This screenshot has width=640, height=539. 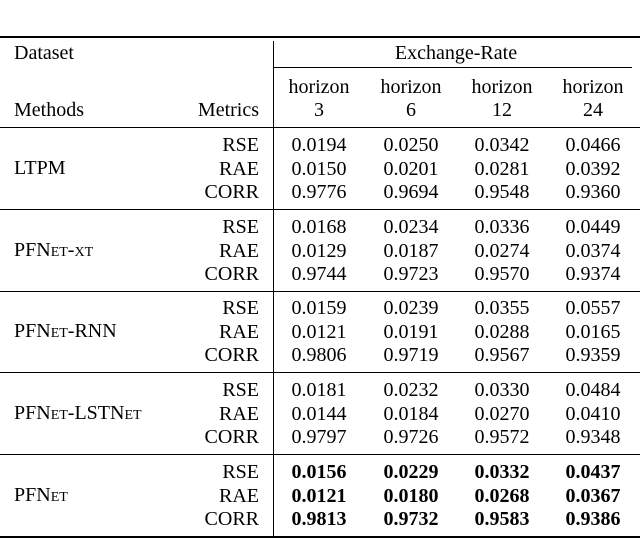 I want to click on cell-value: 0.0367, so click(x=593, y=495).